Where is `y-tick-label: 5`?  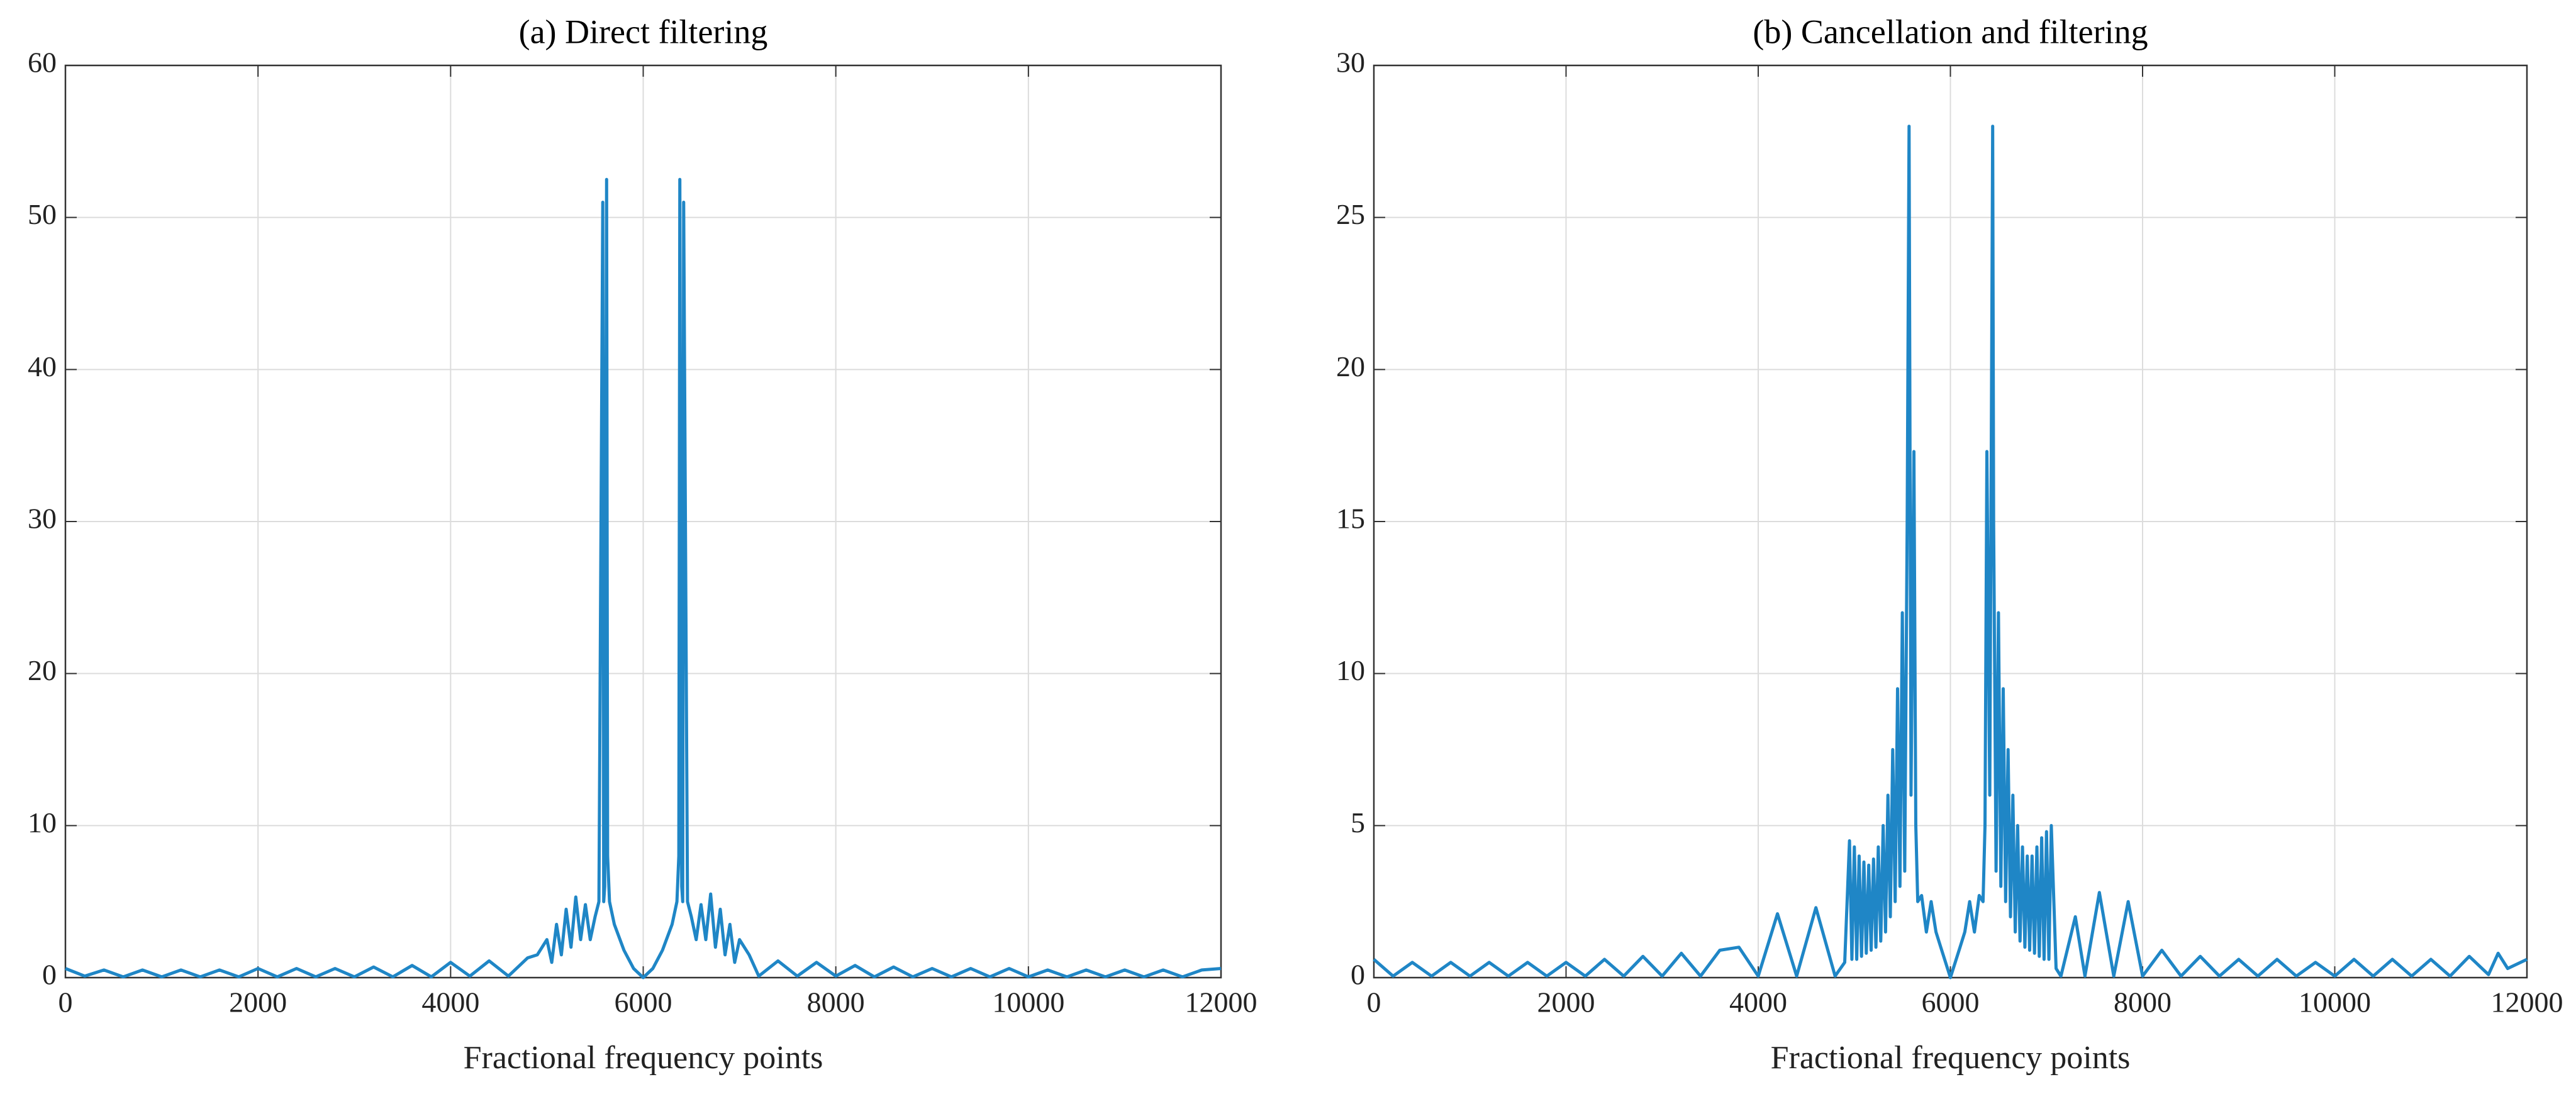 y-tick-label: 5 is located at coordinates (1358, 823).